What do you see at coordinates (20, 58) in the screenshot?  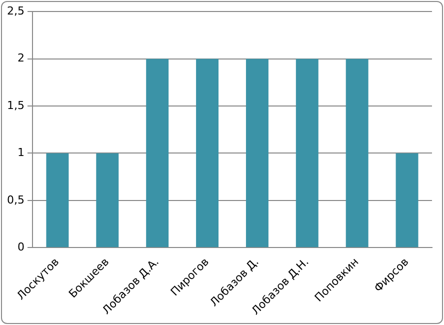 I see `y-tick-label: 2` at bounding box center [20, 58].